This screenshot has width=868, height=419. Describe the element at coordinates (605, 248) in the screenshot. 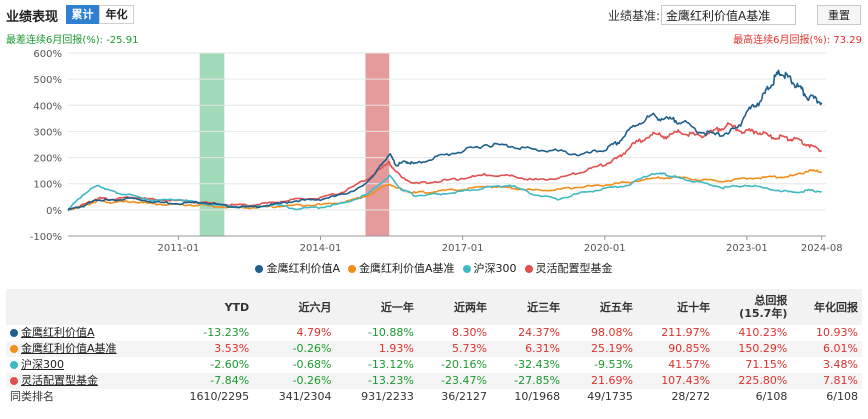

I see `x-tick-label: 2020-01` at that location.